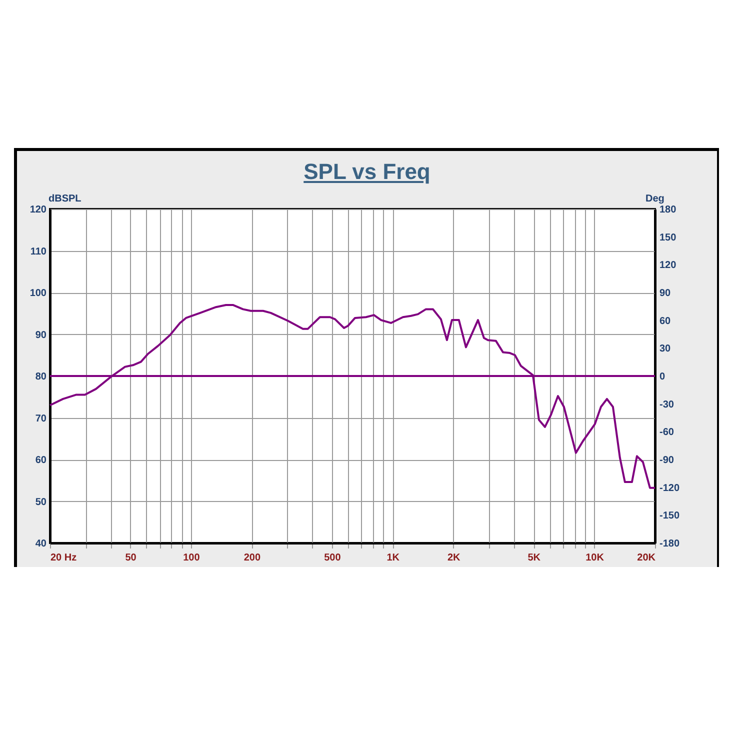 Image resolution: width=742 pixels, height=737 pixels. What do you see at coordinates (670, 544) in the screenshot?
I see `y2-tick-label: -180` at bounding box center [670, 544].